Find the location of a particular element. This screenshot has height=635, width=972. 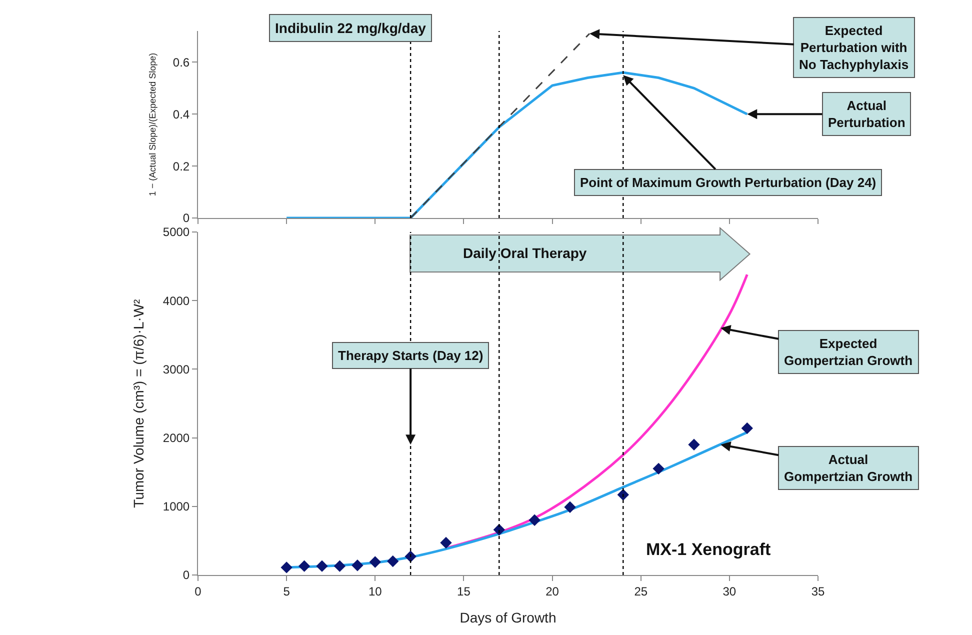

y-tick-label: 0.2 is located at coordinates (181, 166).